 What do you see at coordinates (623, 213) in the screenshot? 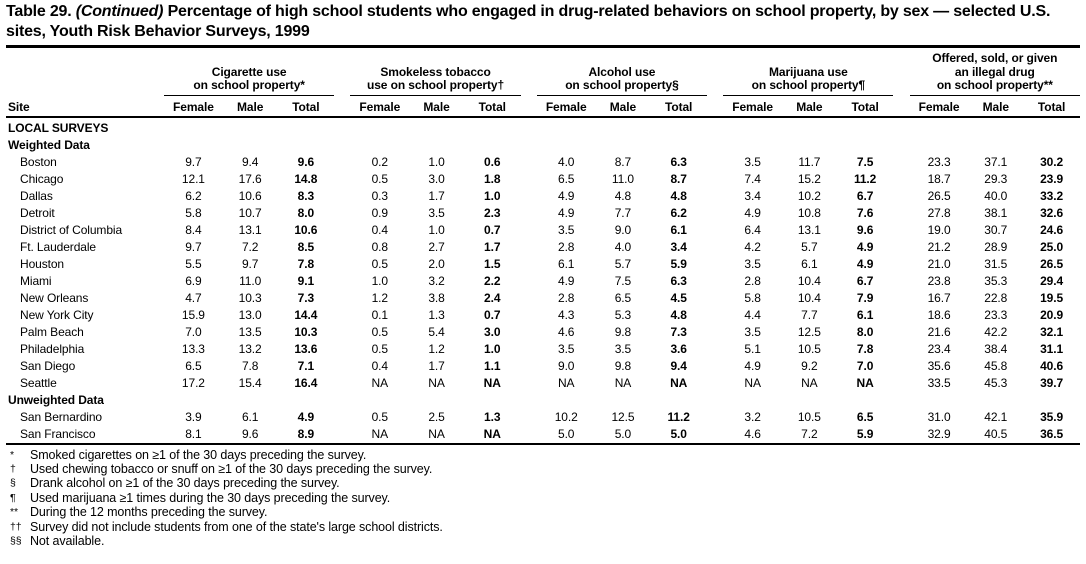
I see `value-cell: 7.7` at bounding box center [623, 213].